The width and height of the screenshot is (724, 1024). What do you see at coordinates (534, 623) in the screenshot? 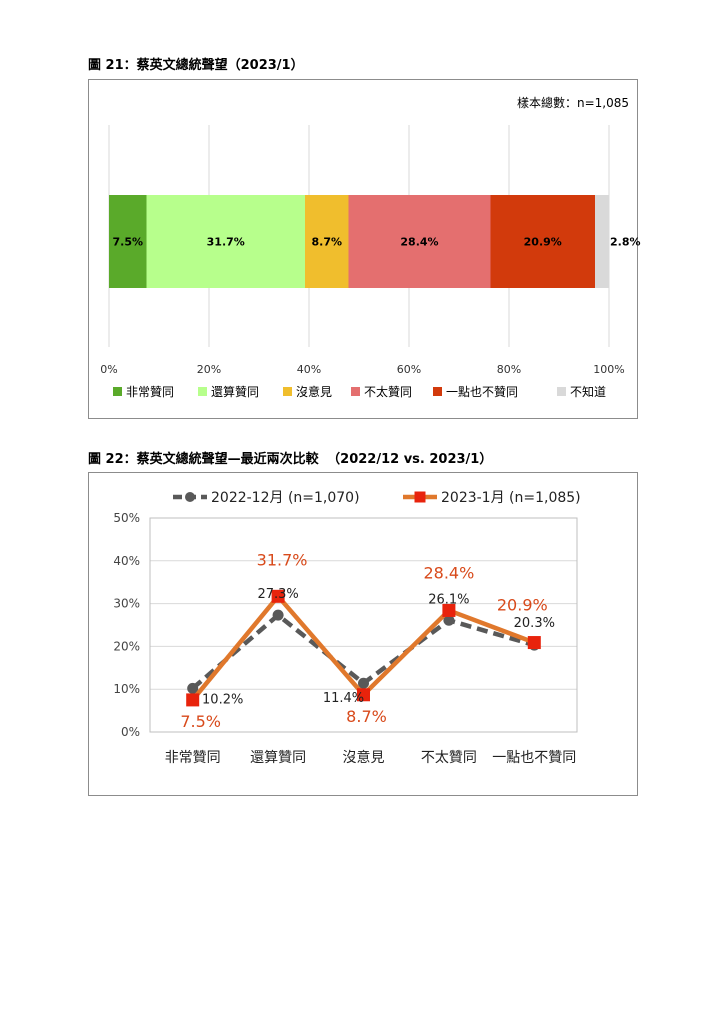
I see `data-label-2022-12: 20.3%` at bounding box center [534, 623].